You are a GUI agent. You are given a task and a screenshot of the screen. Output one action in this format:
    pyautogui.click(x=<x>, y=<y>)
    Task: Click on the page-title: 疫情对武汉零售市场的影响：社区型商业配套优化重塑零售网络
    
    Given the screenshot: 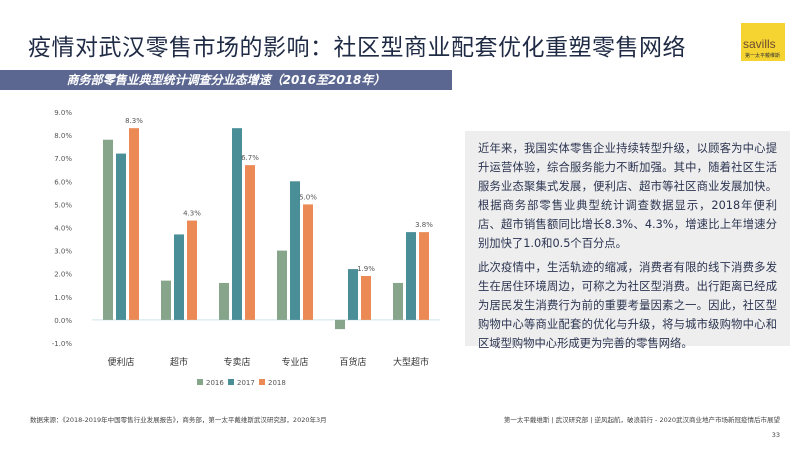 What is the action you would take?
    pyautogui.click(x=357, y=48)
    